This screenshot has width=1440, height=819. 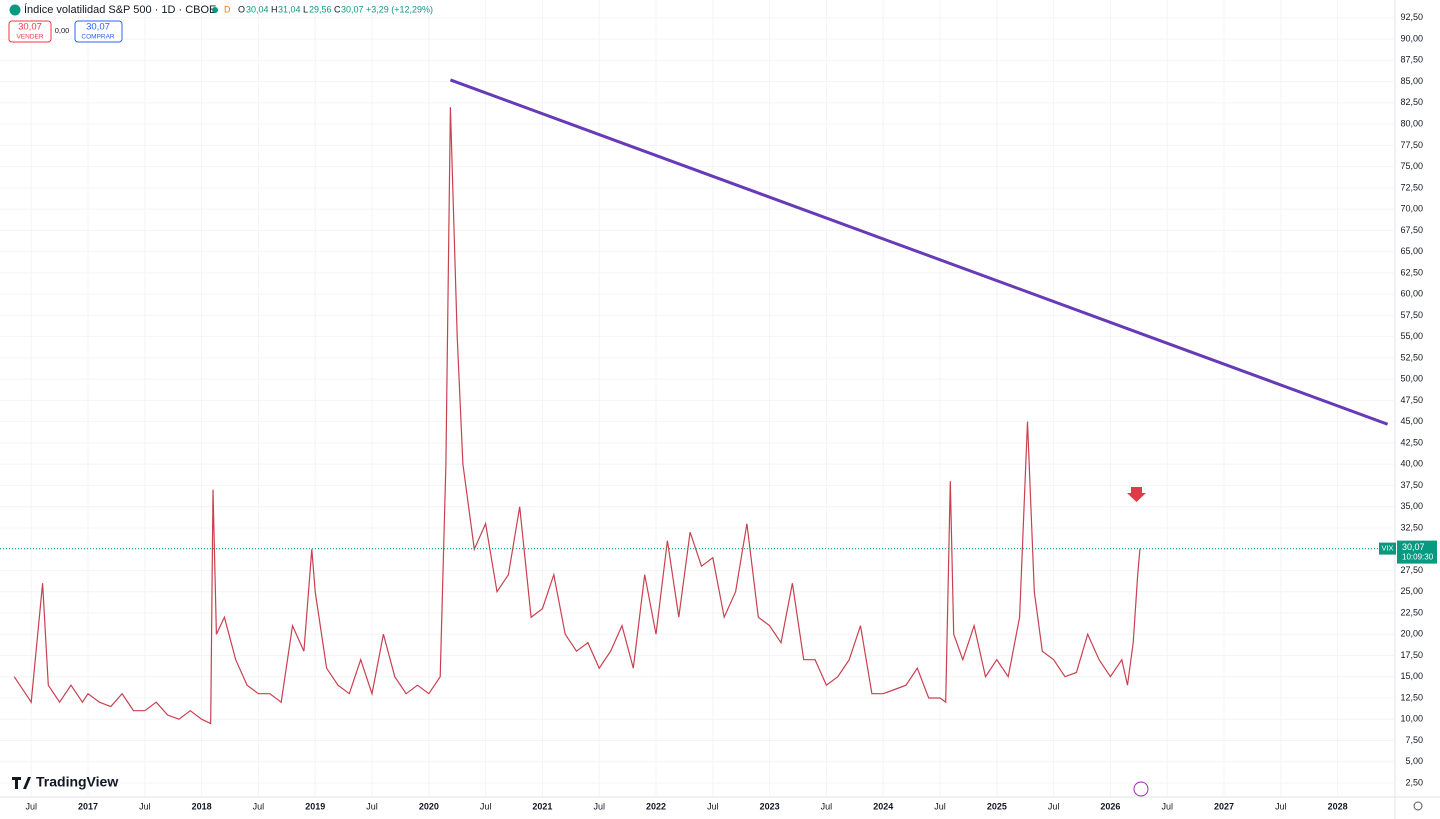 What do you see at coordinates (289, 9) in the screenshot?
I see `h-value: 31,04` at bounding box center [289, 9].